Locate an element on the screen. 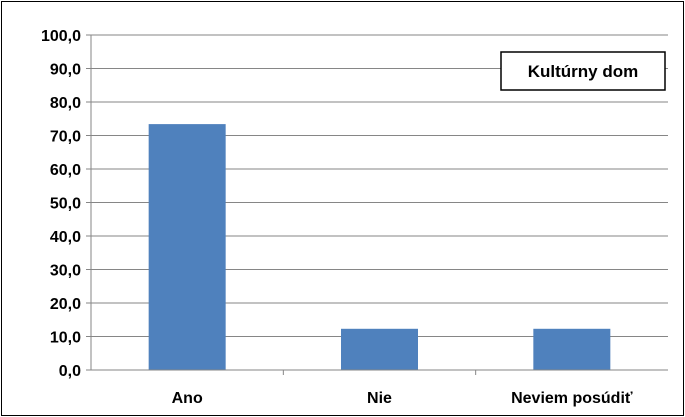  legend-label: Kultúrny dom is located at coordinates (583, 71).